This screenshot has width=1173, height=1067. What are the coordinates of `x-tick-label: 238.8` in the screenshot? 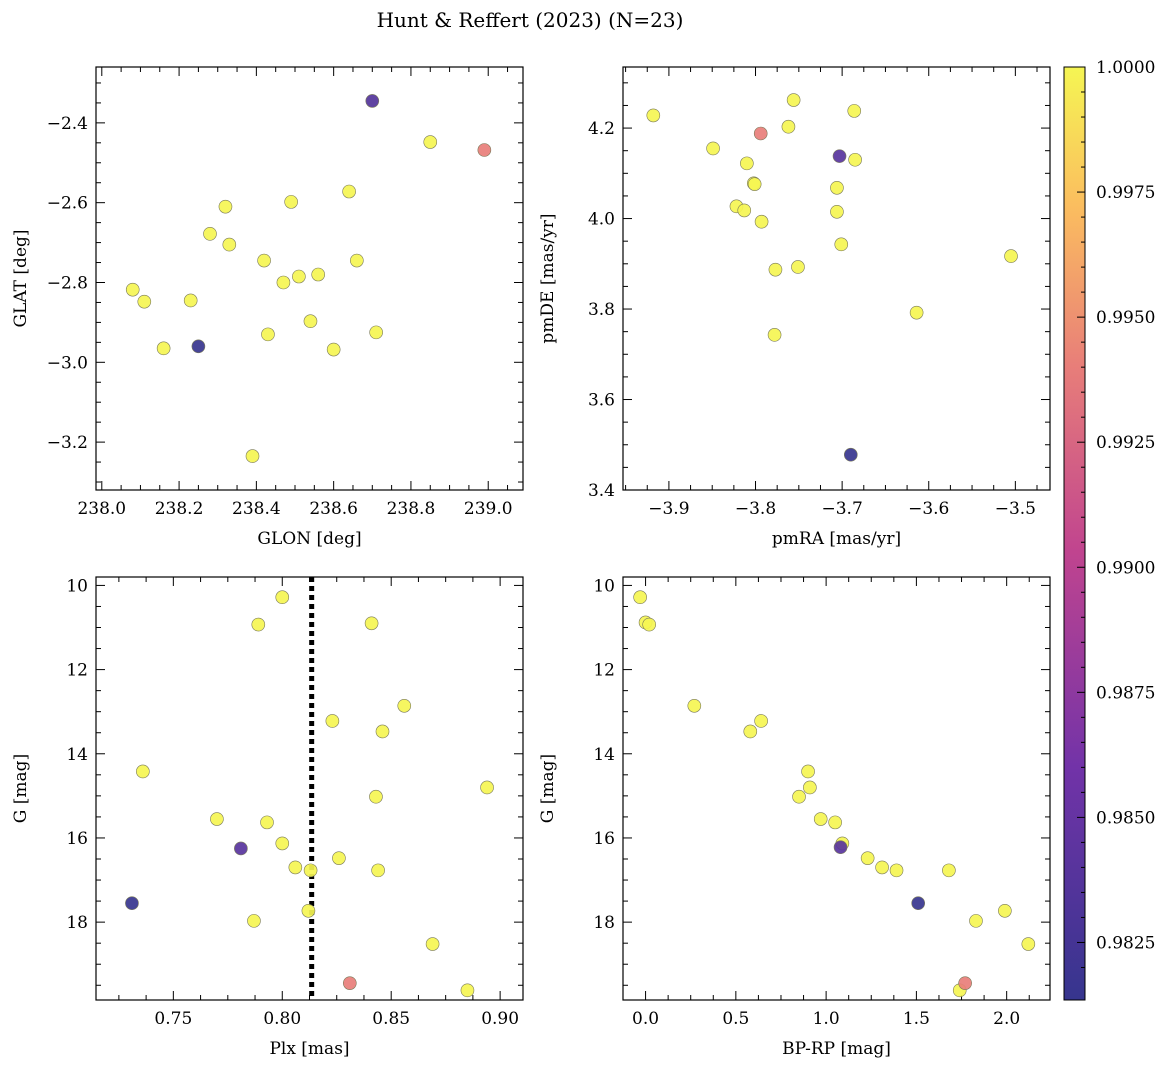 It's located at (411, 509).